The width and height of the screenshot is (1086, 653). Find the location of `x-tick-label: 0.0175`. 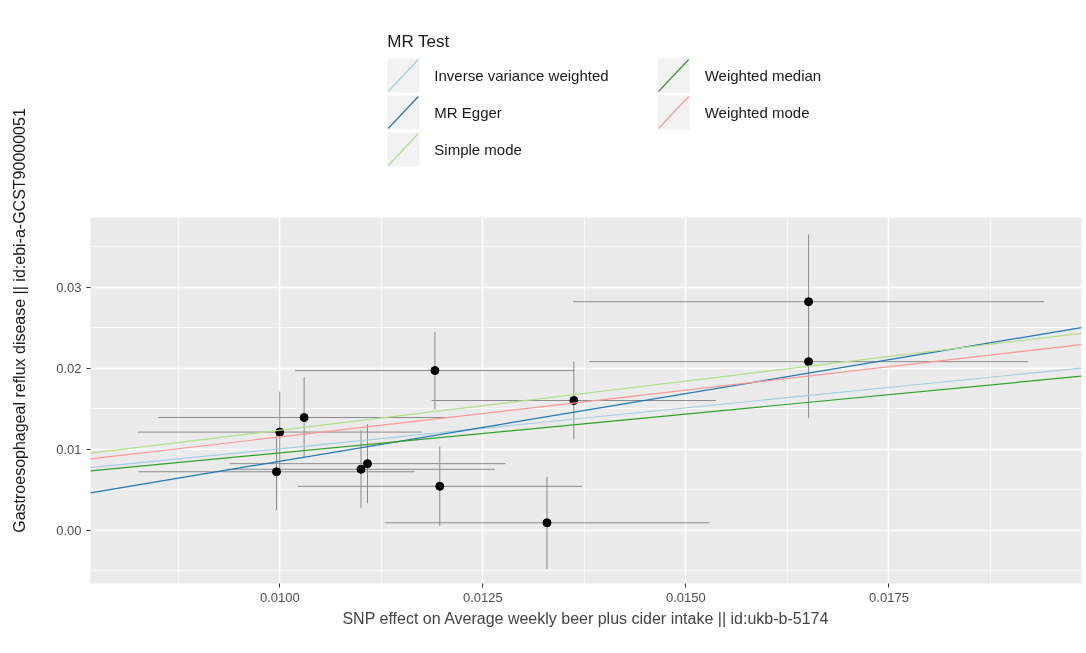

x-tick-label: 0.0175 is located at coordinates (889, 597).